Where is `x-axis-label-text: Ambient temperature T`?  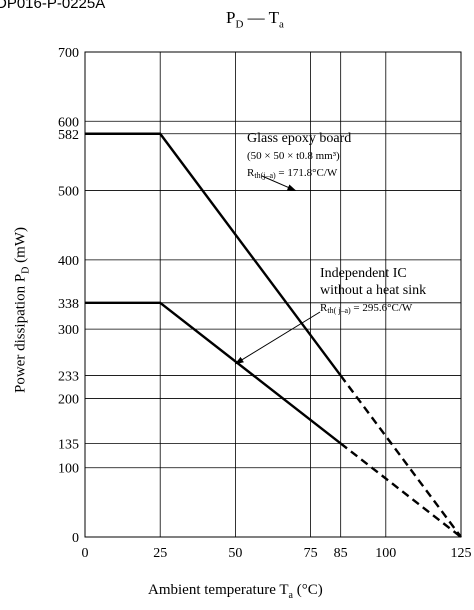
x-axis-label-text: Ambient temperature T is located at coordinates (218, 590).